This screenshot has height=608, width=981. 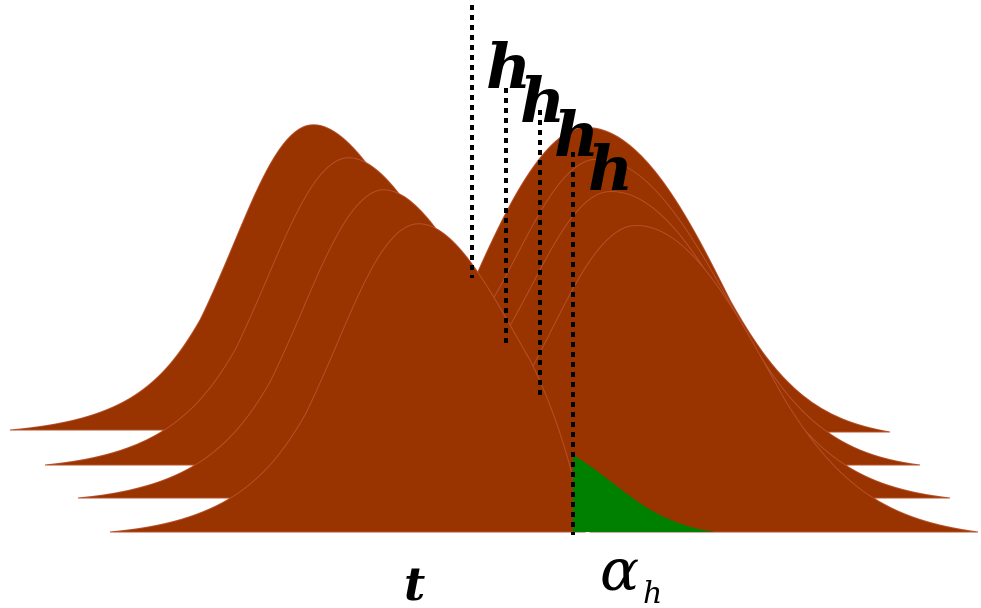 What do you see at coordinates (619, 570) in the screenshot?
I see `alpha-label: α` at bounding box center [619, 570].